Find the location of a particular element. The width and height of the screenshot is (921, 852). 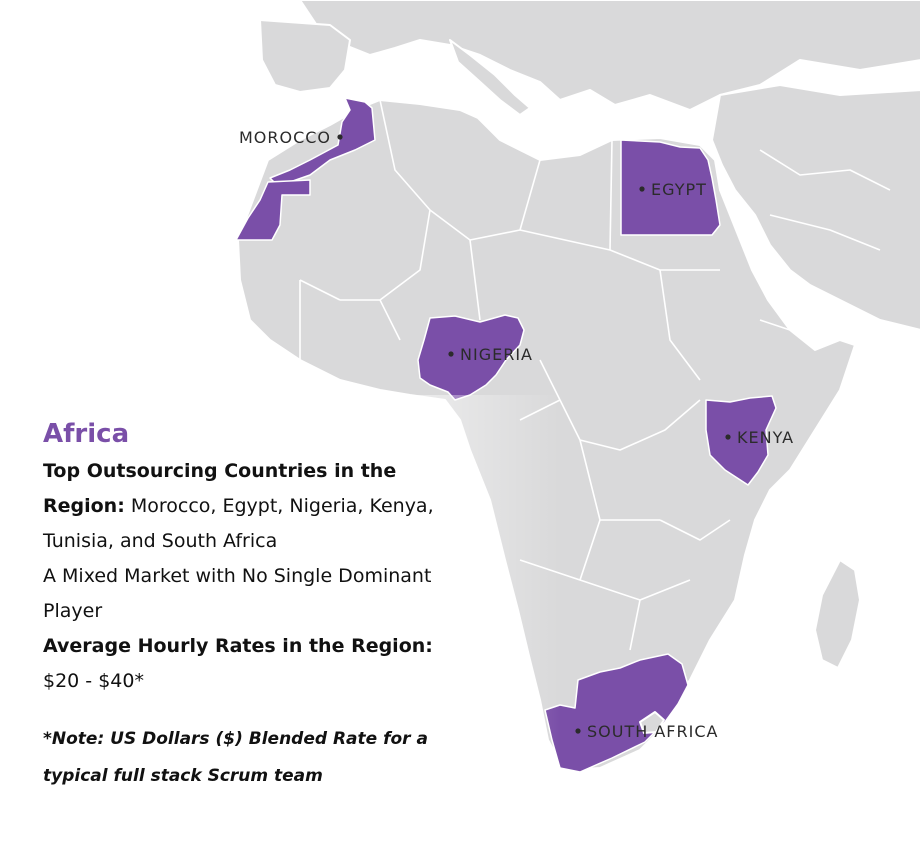

marker-dot-south-africa is located at coordinates (578, 731).